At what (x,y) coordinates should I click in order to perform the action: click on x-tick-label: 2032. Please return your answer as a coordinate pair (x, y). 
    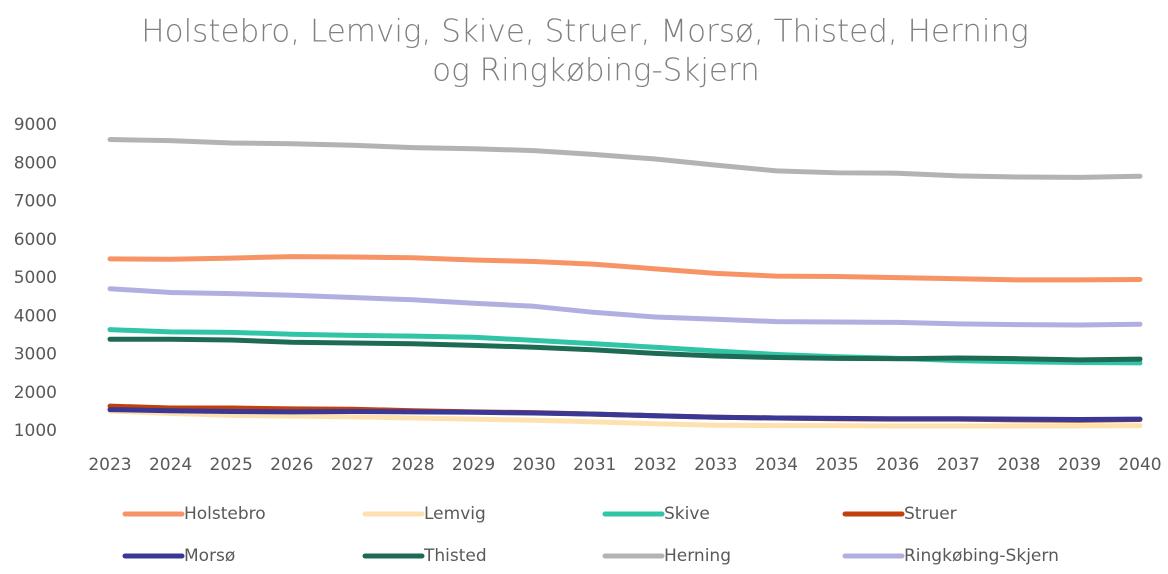
    Looking at the image, I should click on (655, 465).